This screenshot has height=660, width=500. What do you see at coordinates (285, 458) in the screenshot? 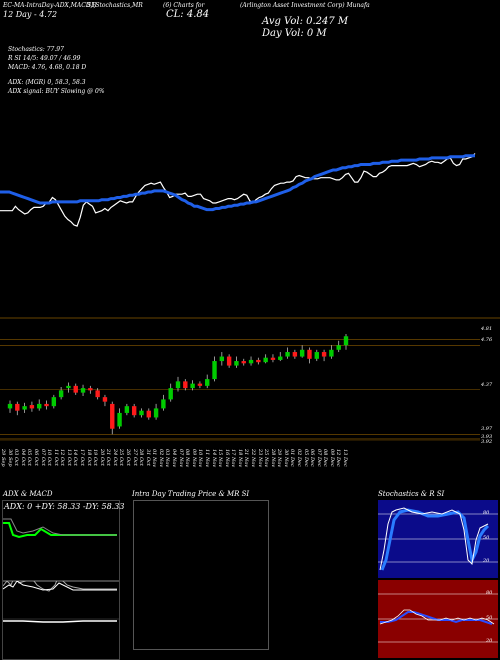
I see `date-label: 30 Nov` at bounding box center [285, 458].